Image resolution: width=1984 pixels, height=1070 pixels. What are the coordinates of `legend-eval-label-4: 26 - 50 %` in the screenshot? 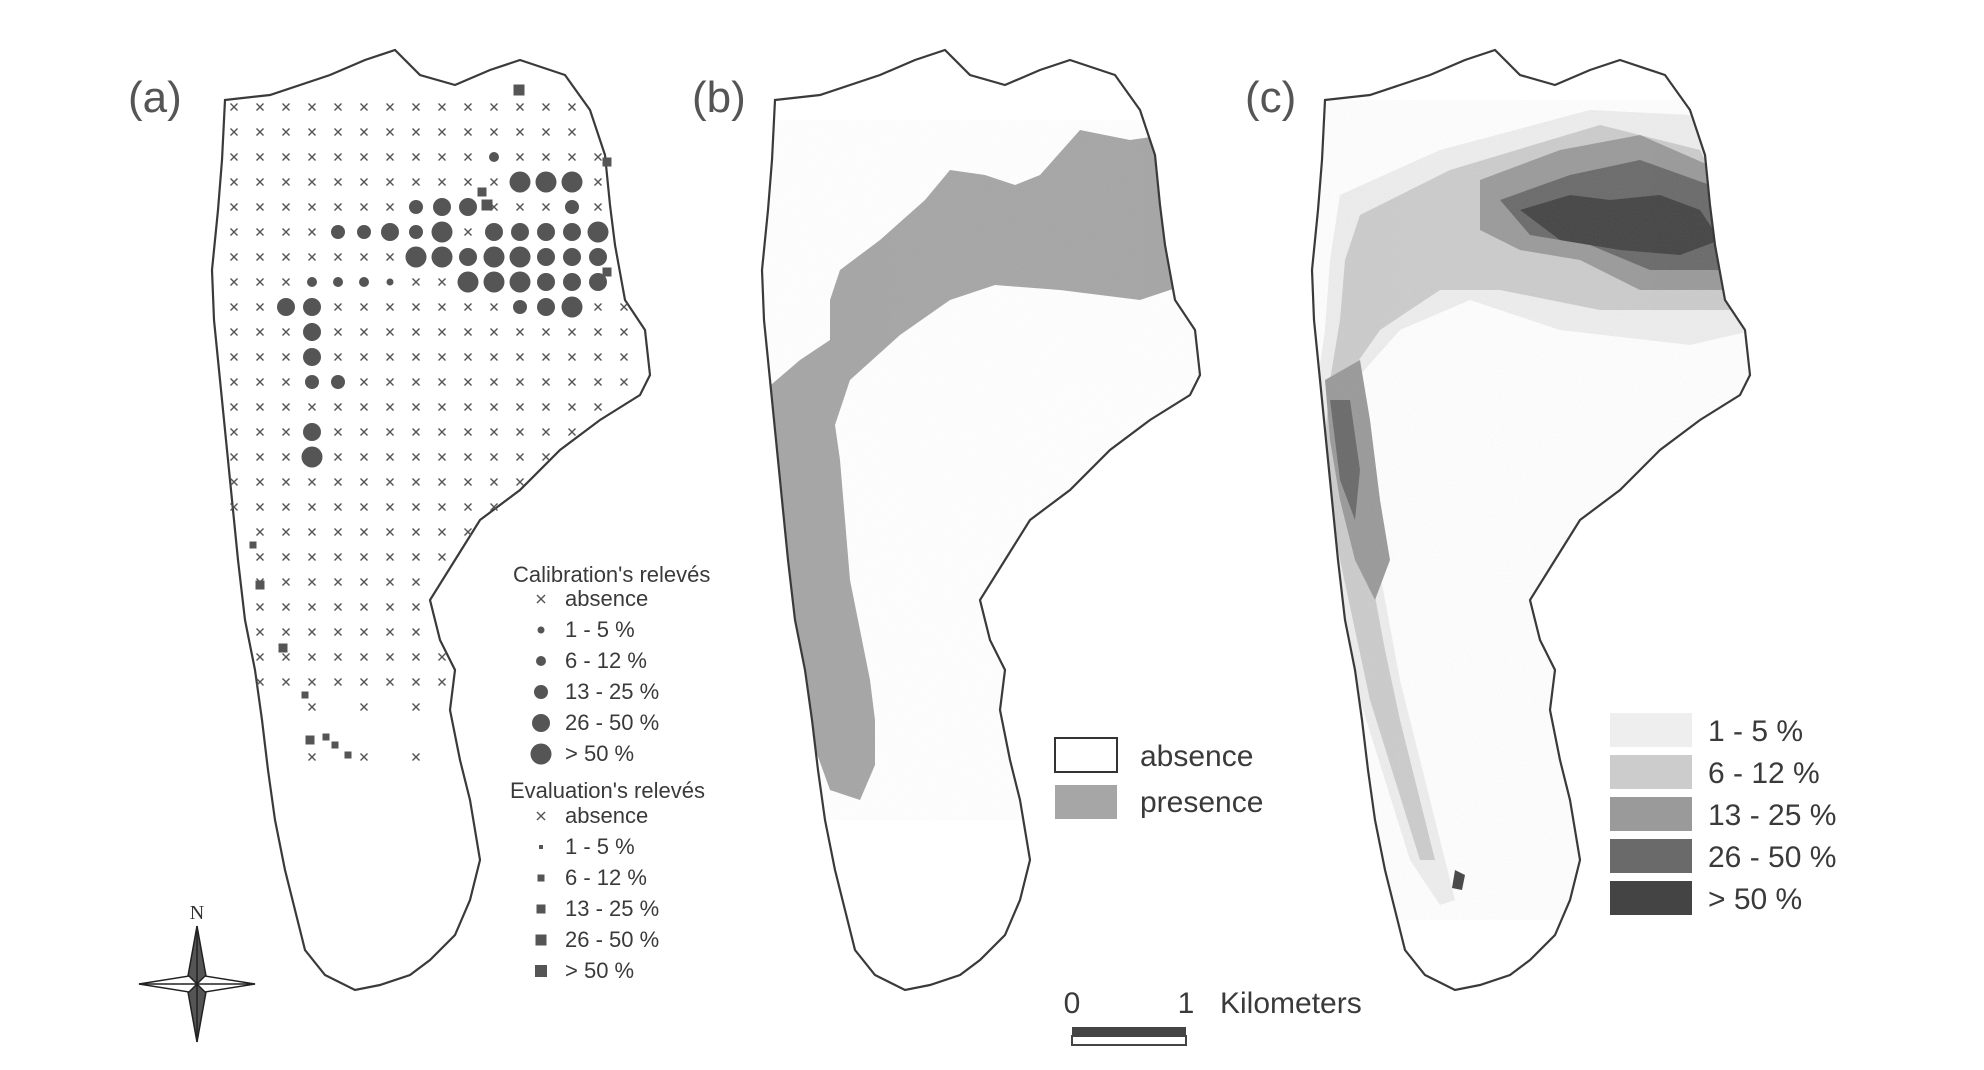 It's located at (612, 939).